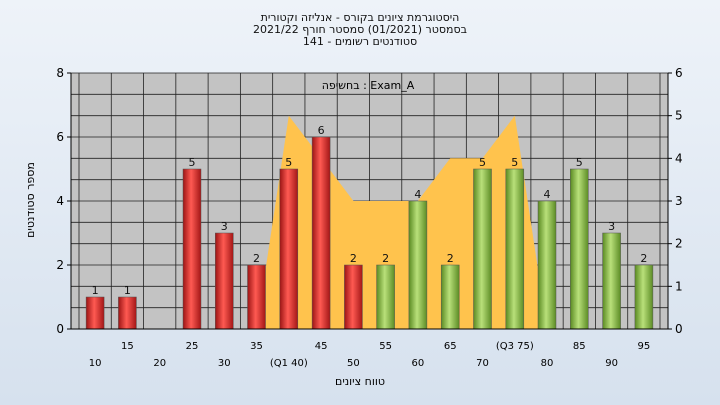  I want to click on x-tick-label: 65, so click(450, 346).